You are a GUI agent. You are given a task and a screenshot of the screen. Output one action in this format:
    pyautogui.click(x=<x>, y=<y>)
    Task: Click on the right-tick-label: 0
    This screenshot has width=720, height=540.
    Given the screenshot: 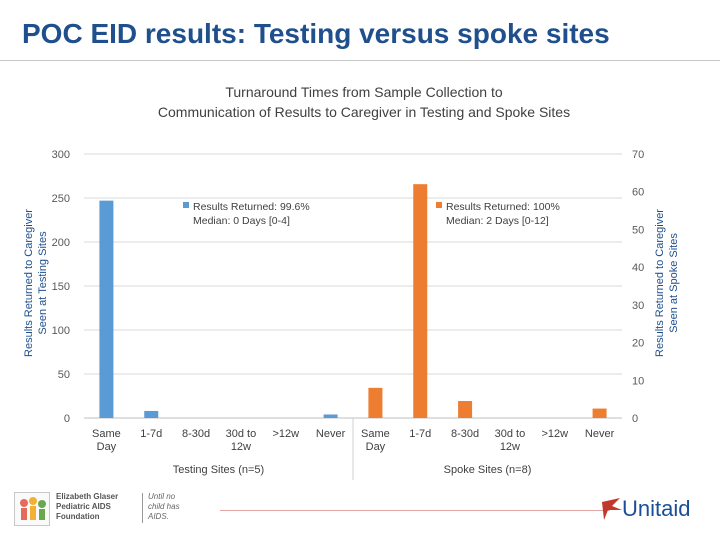 What is the action you would take?
    pyautogui.click(x=635, y=419)
    